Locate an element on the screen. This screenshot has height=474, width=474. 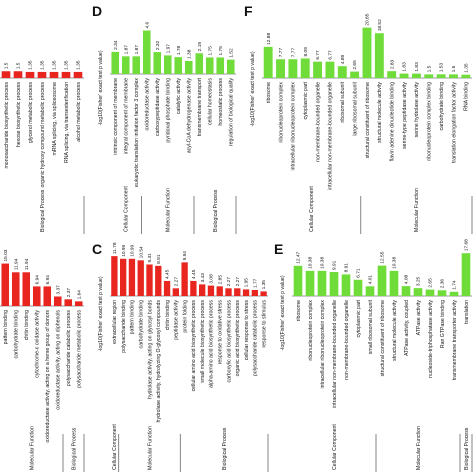
category-label: response to stimulus is located at coordinates (264, 324).